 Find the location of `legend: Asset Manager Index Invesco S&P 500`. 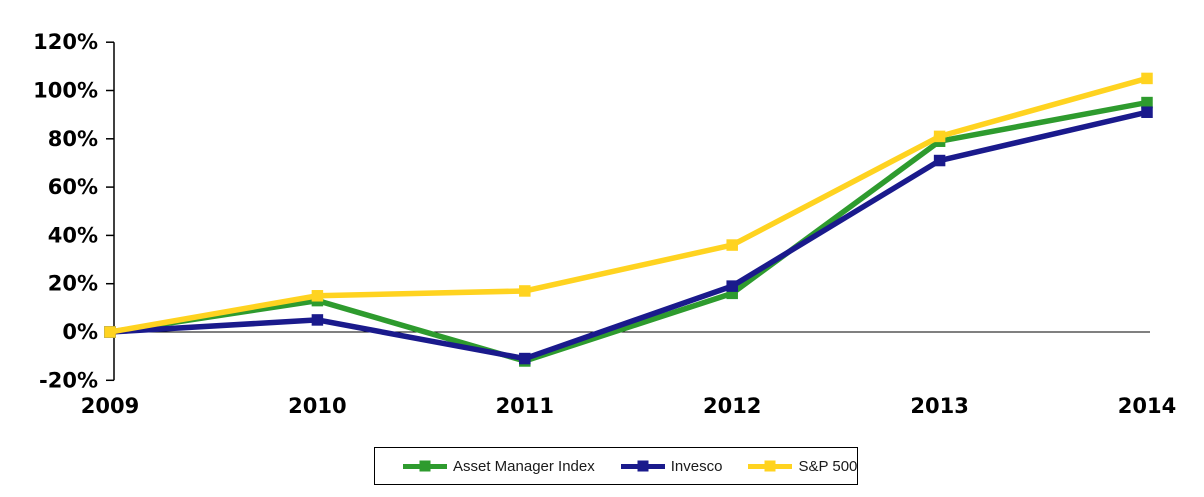

legend: Asset Manager Index Invesco S&P 500 is located at coordinates (616, 466).